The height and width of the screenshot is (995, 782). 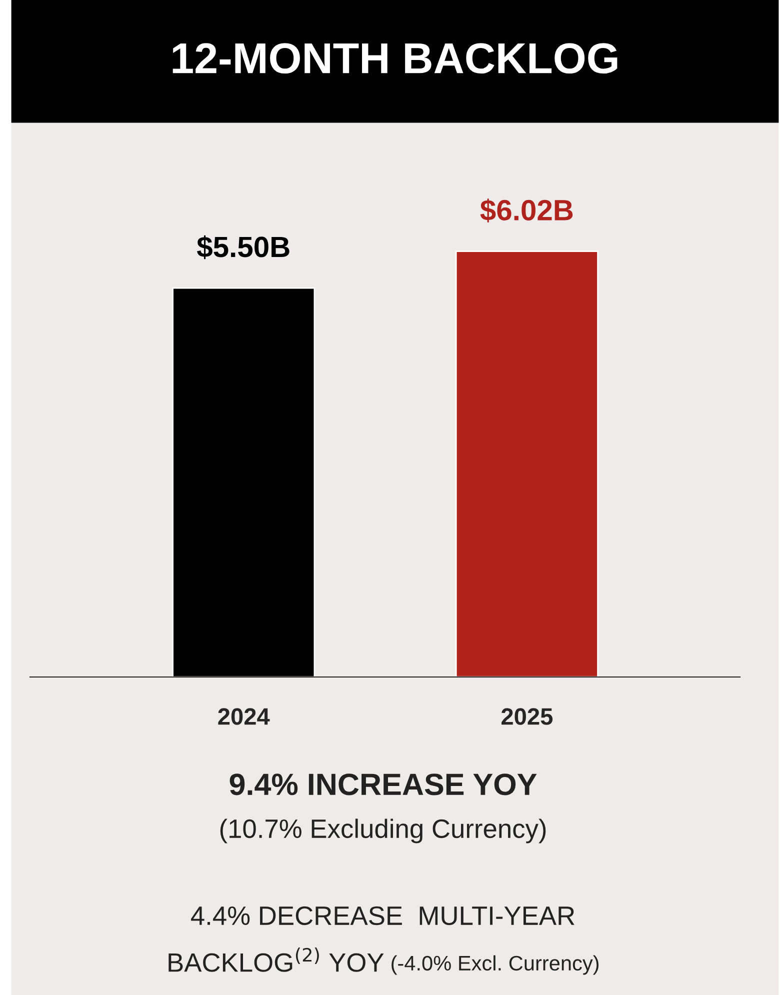 What do you see at coordinates (383, 831) in the screenshot?
I see `text: (10.7% Excluding Currency)` at bounding box center [383, 831].